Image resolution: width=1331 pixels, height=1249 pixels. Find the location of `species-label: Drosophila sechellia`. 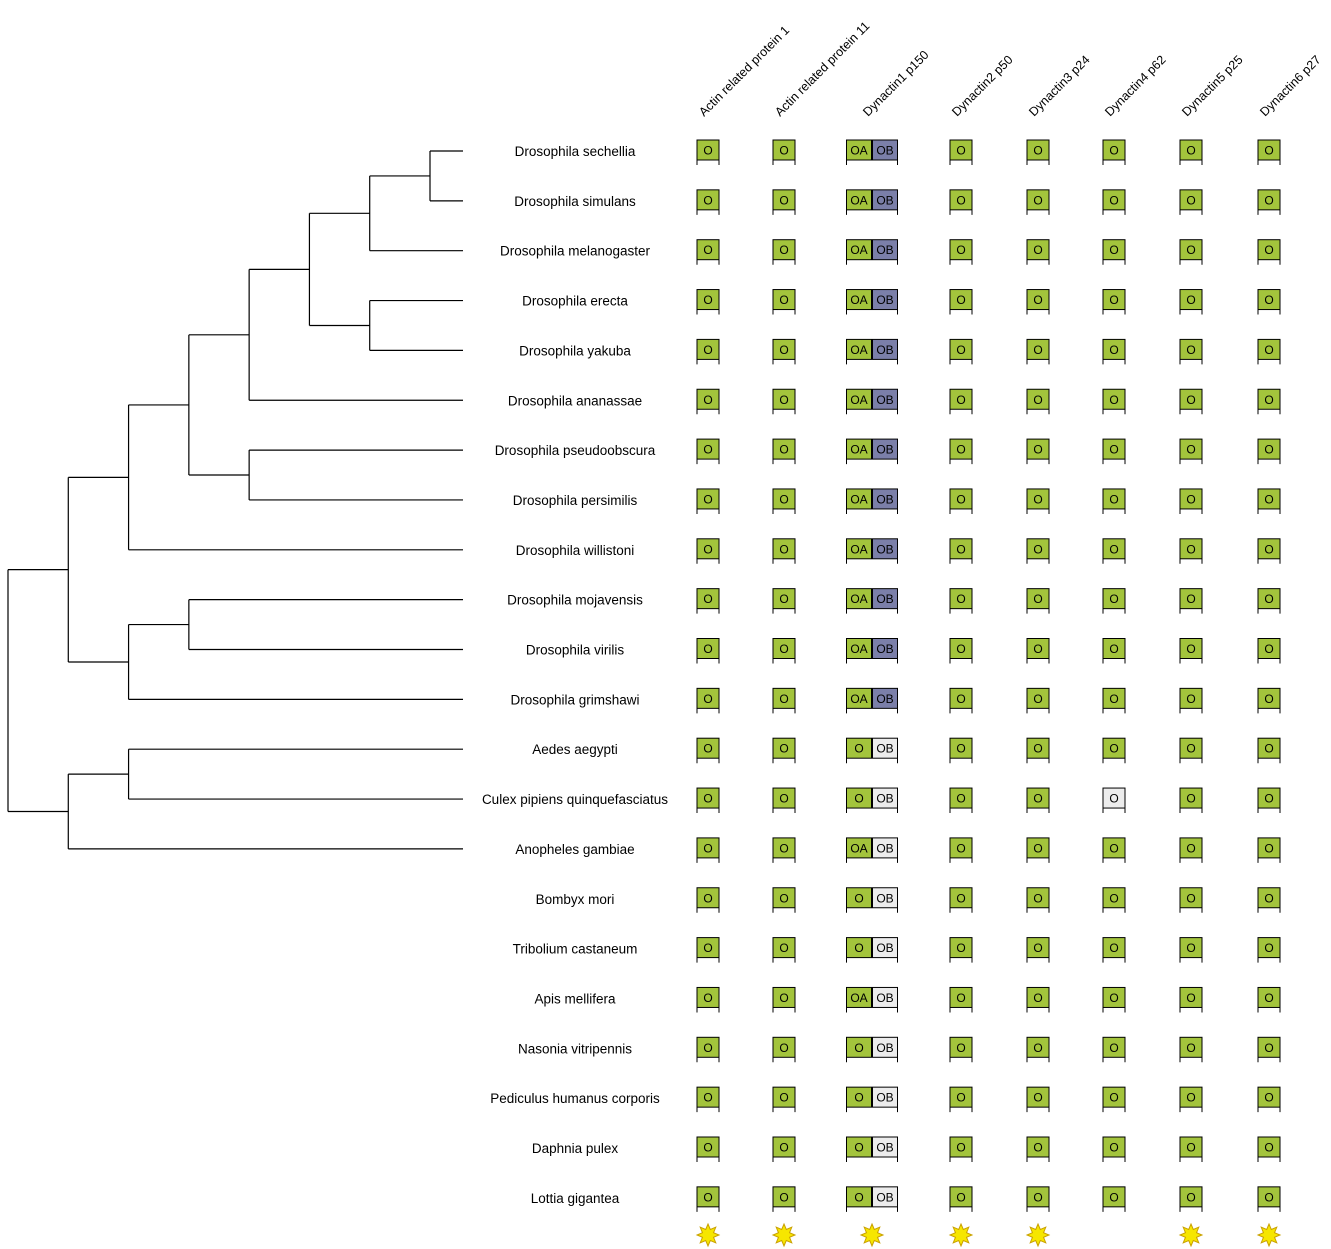

species-label: Drosophila sechellia is located at coordinates (575, 151).